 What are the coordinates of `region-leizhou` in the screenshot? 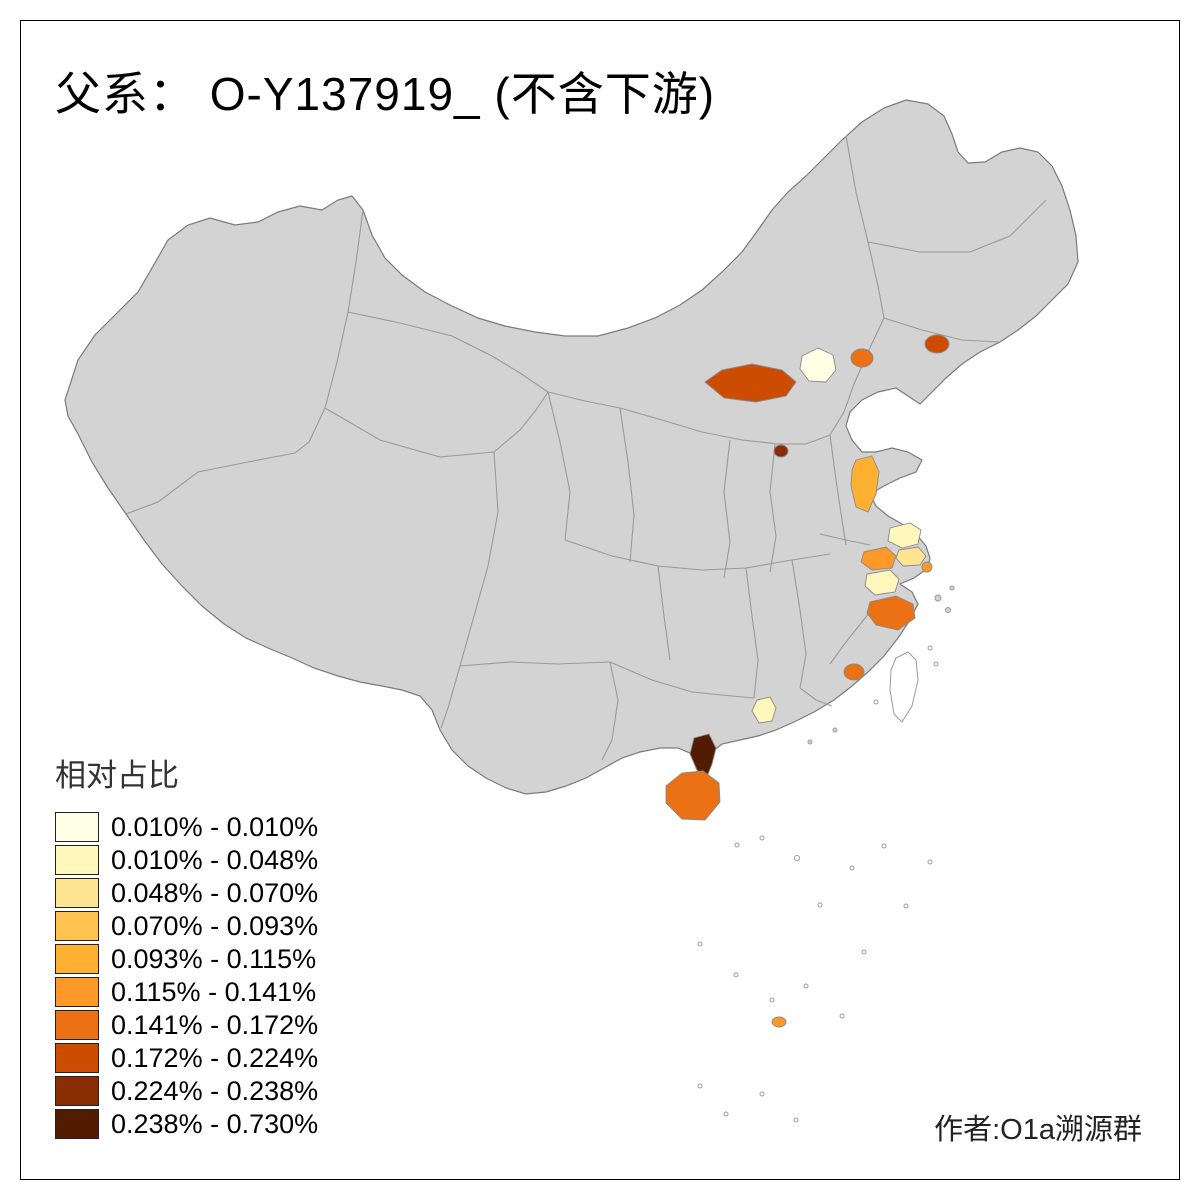 It's located at (703, 756).